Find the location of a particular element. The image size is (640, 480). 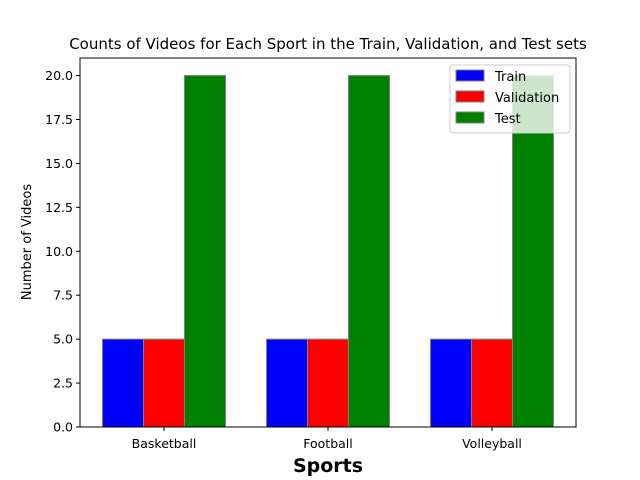

legend-swatch-train is located at coordinates (470, 75).